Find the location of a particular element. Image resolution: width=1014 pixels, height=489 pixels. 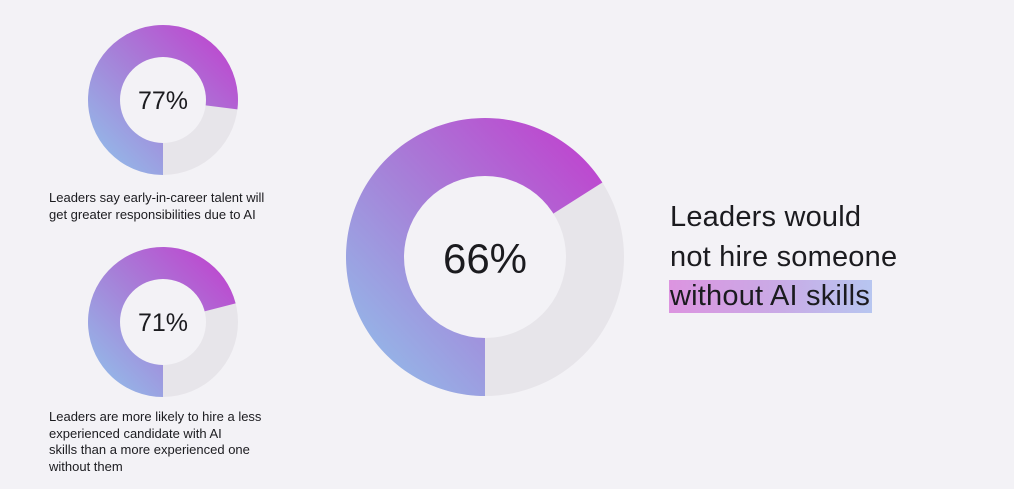

caption-line: get greater responsibilities due to AI is located at coordinates (152, 214).